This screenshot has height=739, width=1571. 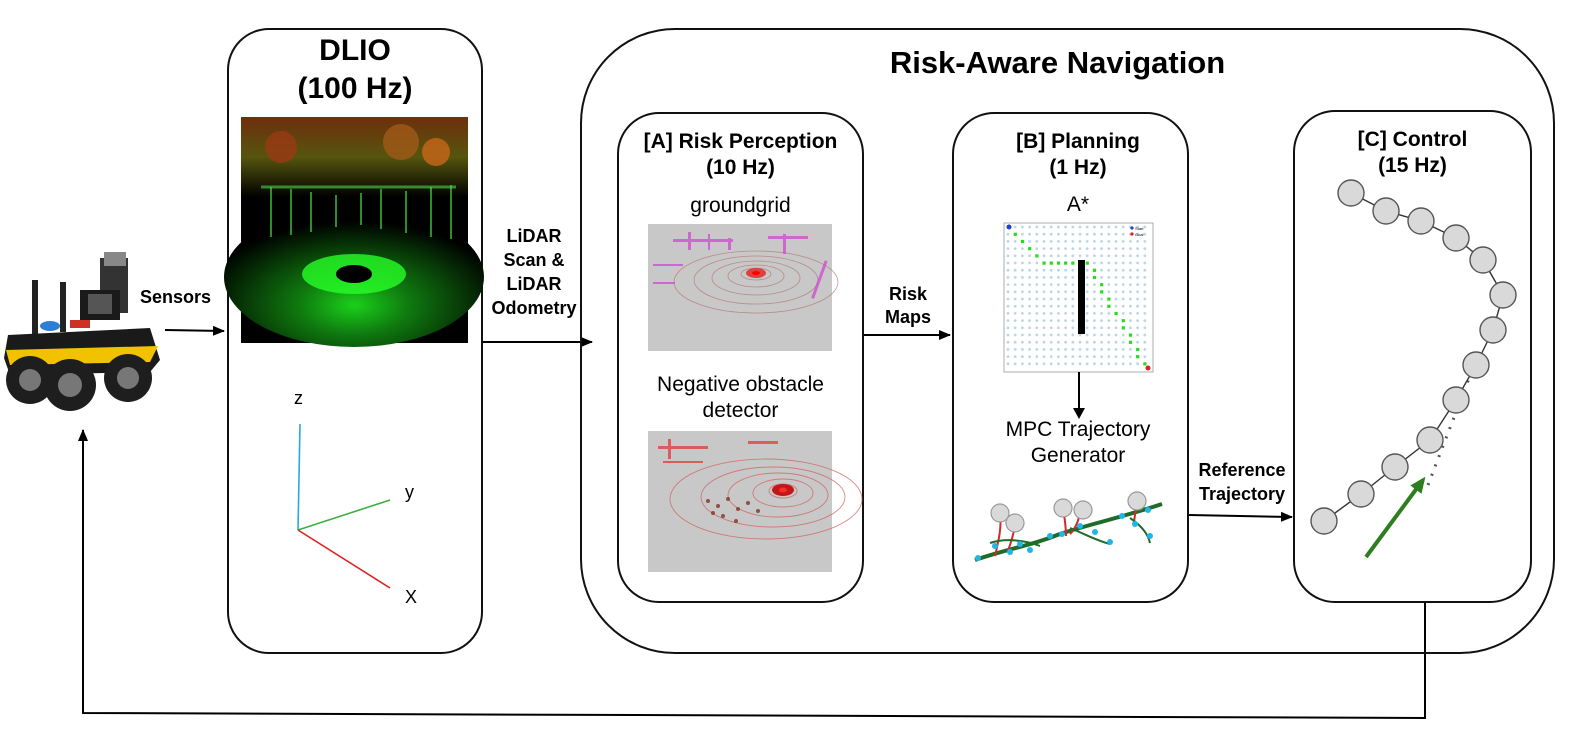 What do you see at coordinates (740, 410) in the screenshot?
I see `negative-obstacle-label-2: detector` at bounding box center [740, 410].